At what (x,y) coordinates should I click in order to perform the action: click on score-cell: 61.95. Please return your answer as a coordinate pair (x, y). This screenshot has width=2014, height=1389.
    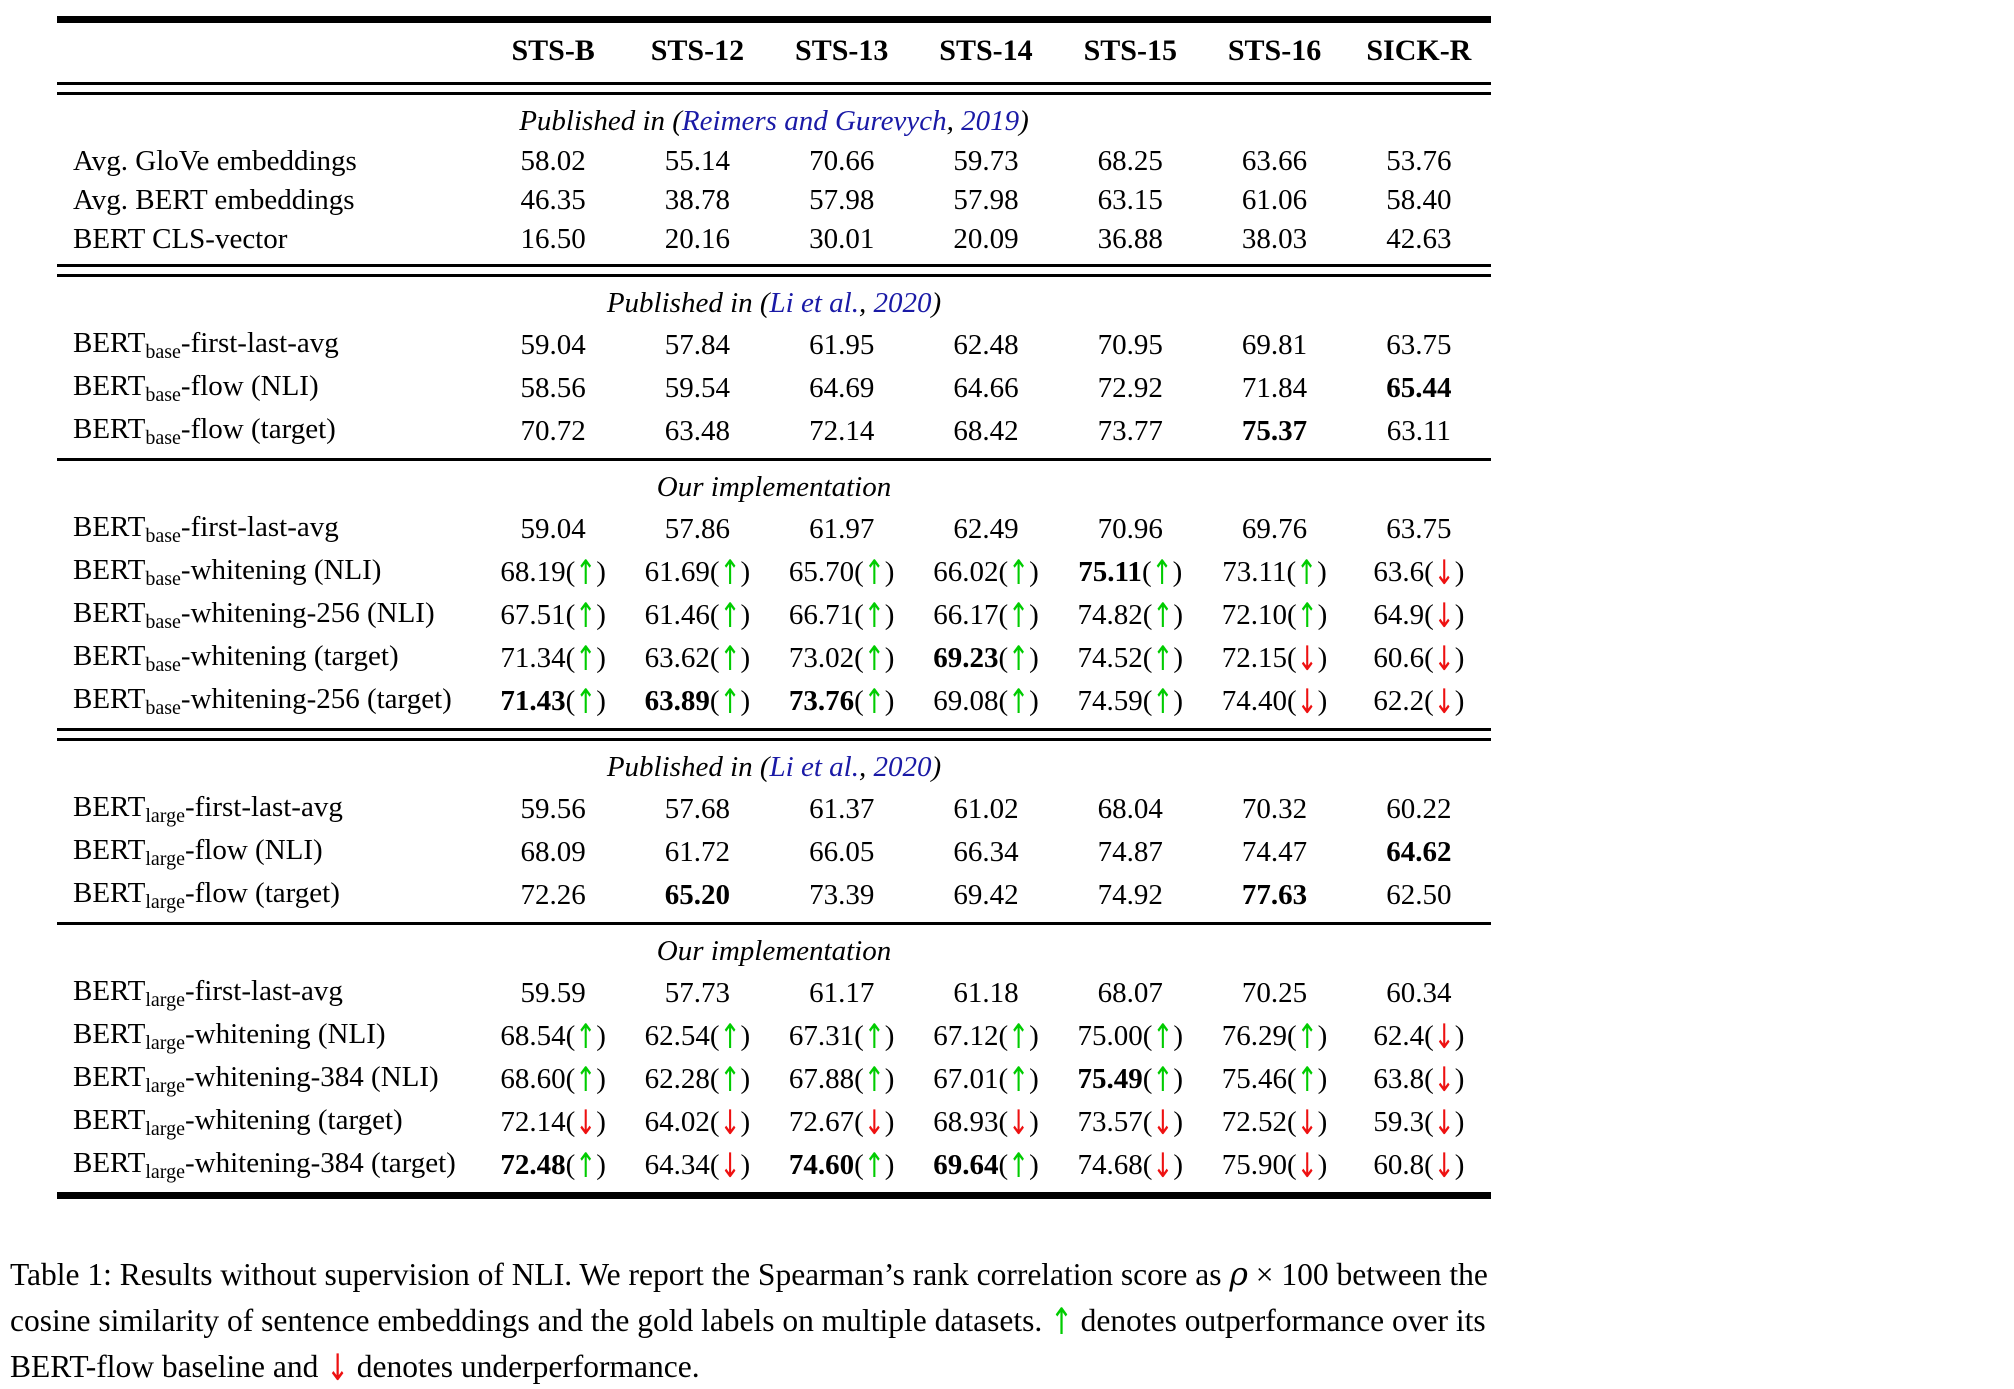
    Looking at the image, I should click on (842, 345).